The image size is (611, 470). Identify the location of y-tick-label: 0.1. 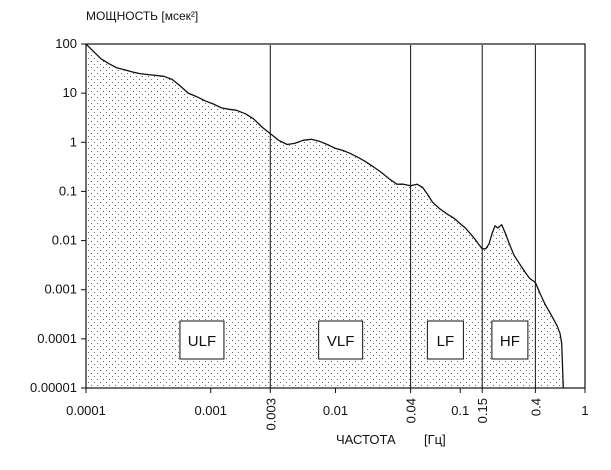
(68, 190).